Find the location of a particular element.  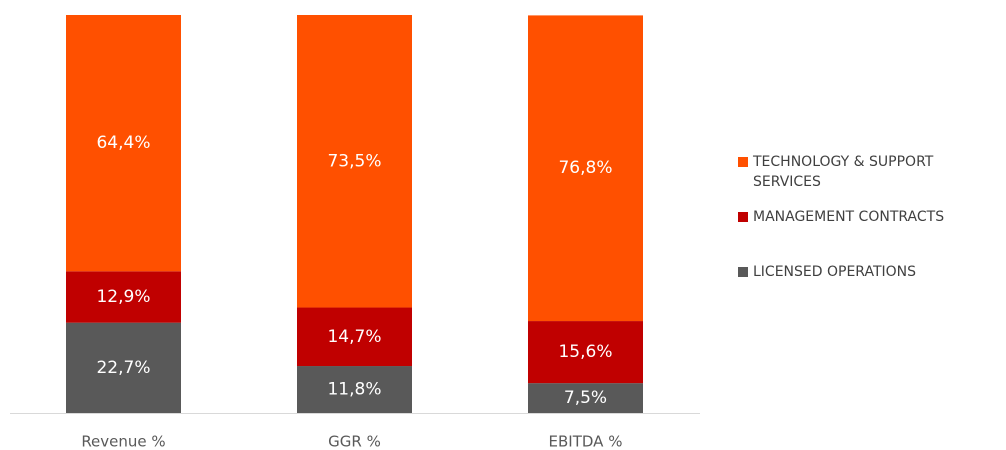

data-label: 64,4% is located at coordinates (123, 143).